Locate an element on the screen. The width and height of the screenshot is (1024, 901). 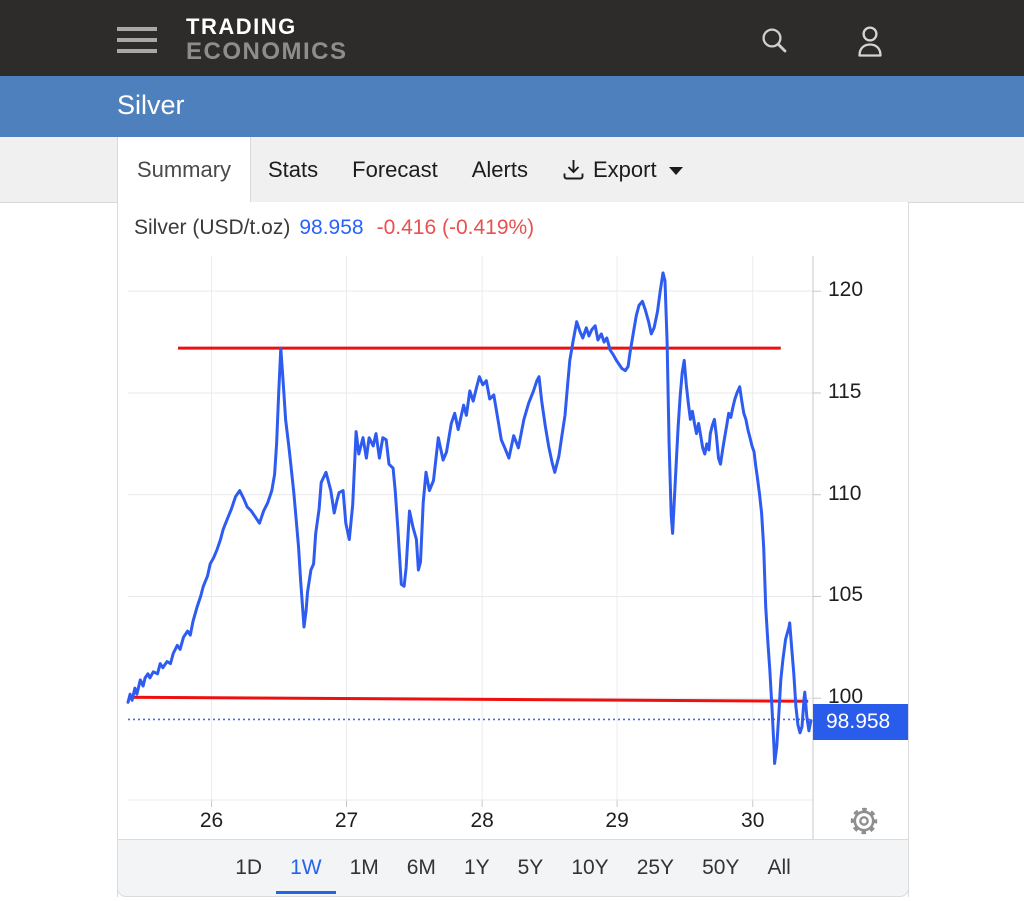
download-icon is located at coordinates (573, 169).